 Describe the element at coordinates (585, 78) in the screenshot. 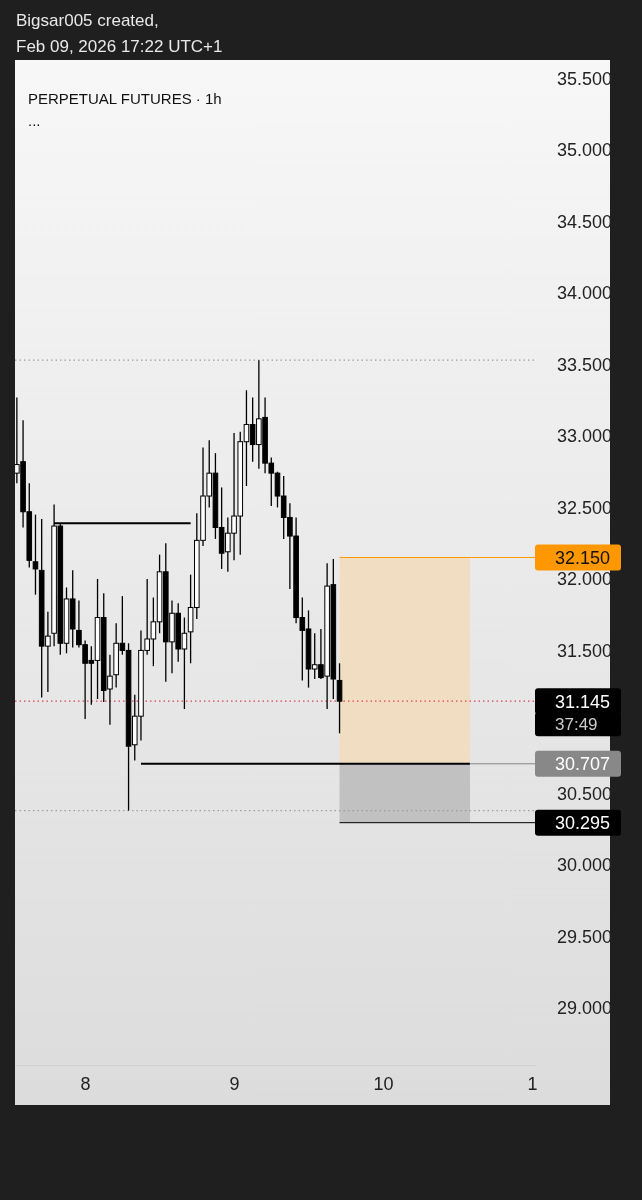

I see `y-tick-label: 35.500` at that location.